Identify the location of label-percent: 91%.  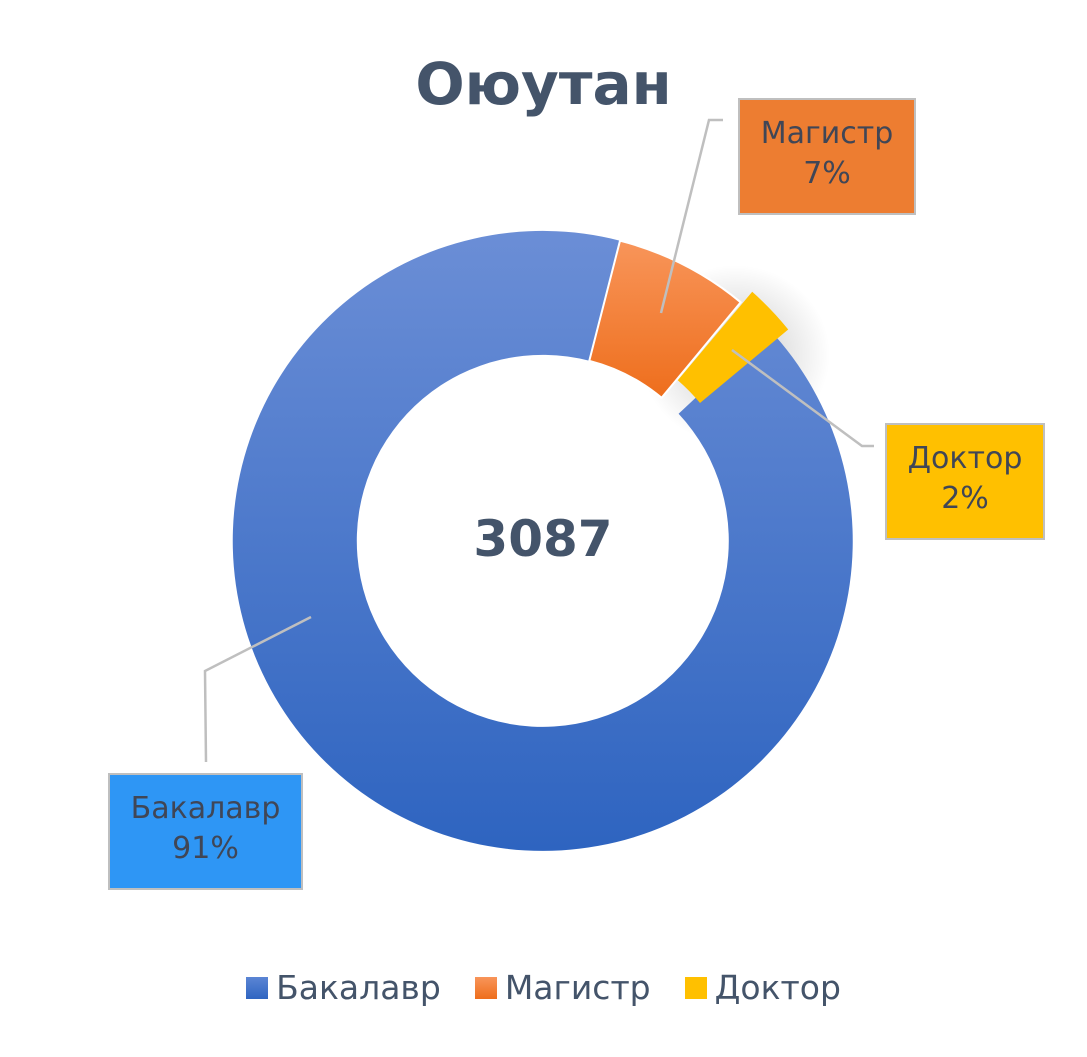
(205, 848).